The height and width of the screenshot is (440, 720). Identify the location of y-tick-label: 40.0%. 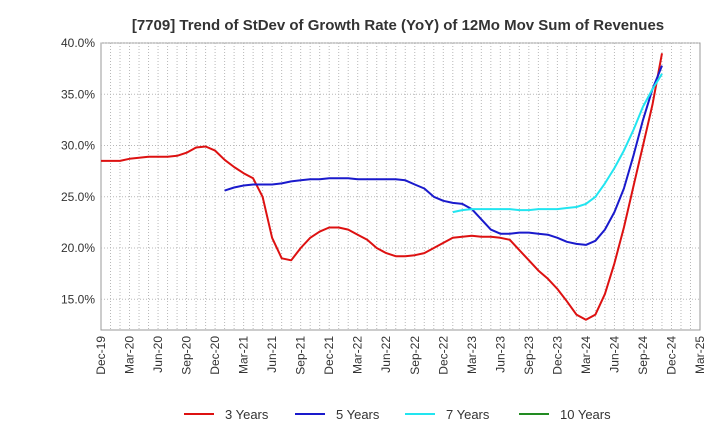
(78, 43).